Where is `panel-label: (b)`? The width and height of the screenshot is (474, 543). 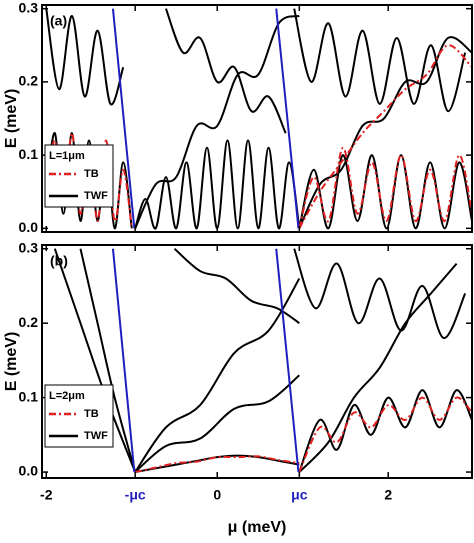 panel-label: (b) is located at coordinates (59, 261).